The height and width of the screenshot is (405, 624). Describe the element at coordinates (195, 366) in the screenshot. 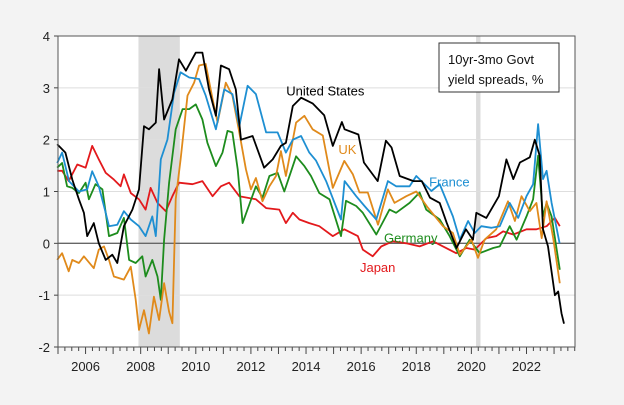

I see `x-tick-label: 2010` at that location.